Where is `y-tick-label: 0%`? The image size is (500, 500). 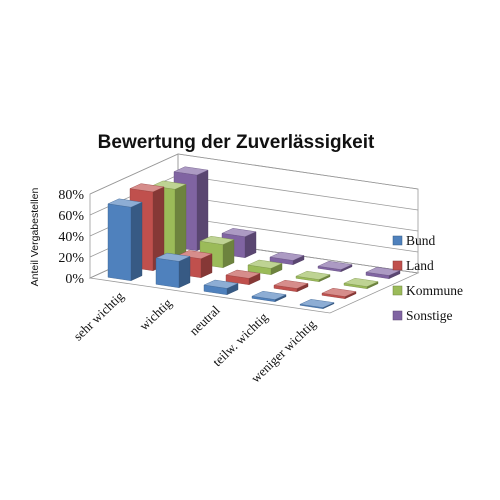
y-tick-label: 0% is located at coordinates (74, 279).